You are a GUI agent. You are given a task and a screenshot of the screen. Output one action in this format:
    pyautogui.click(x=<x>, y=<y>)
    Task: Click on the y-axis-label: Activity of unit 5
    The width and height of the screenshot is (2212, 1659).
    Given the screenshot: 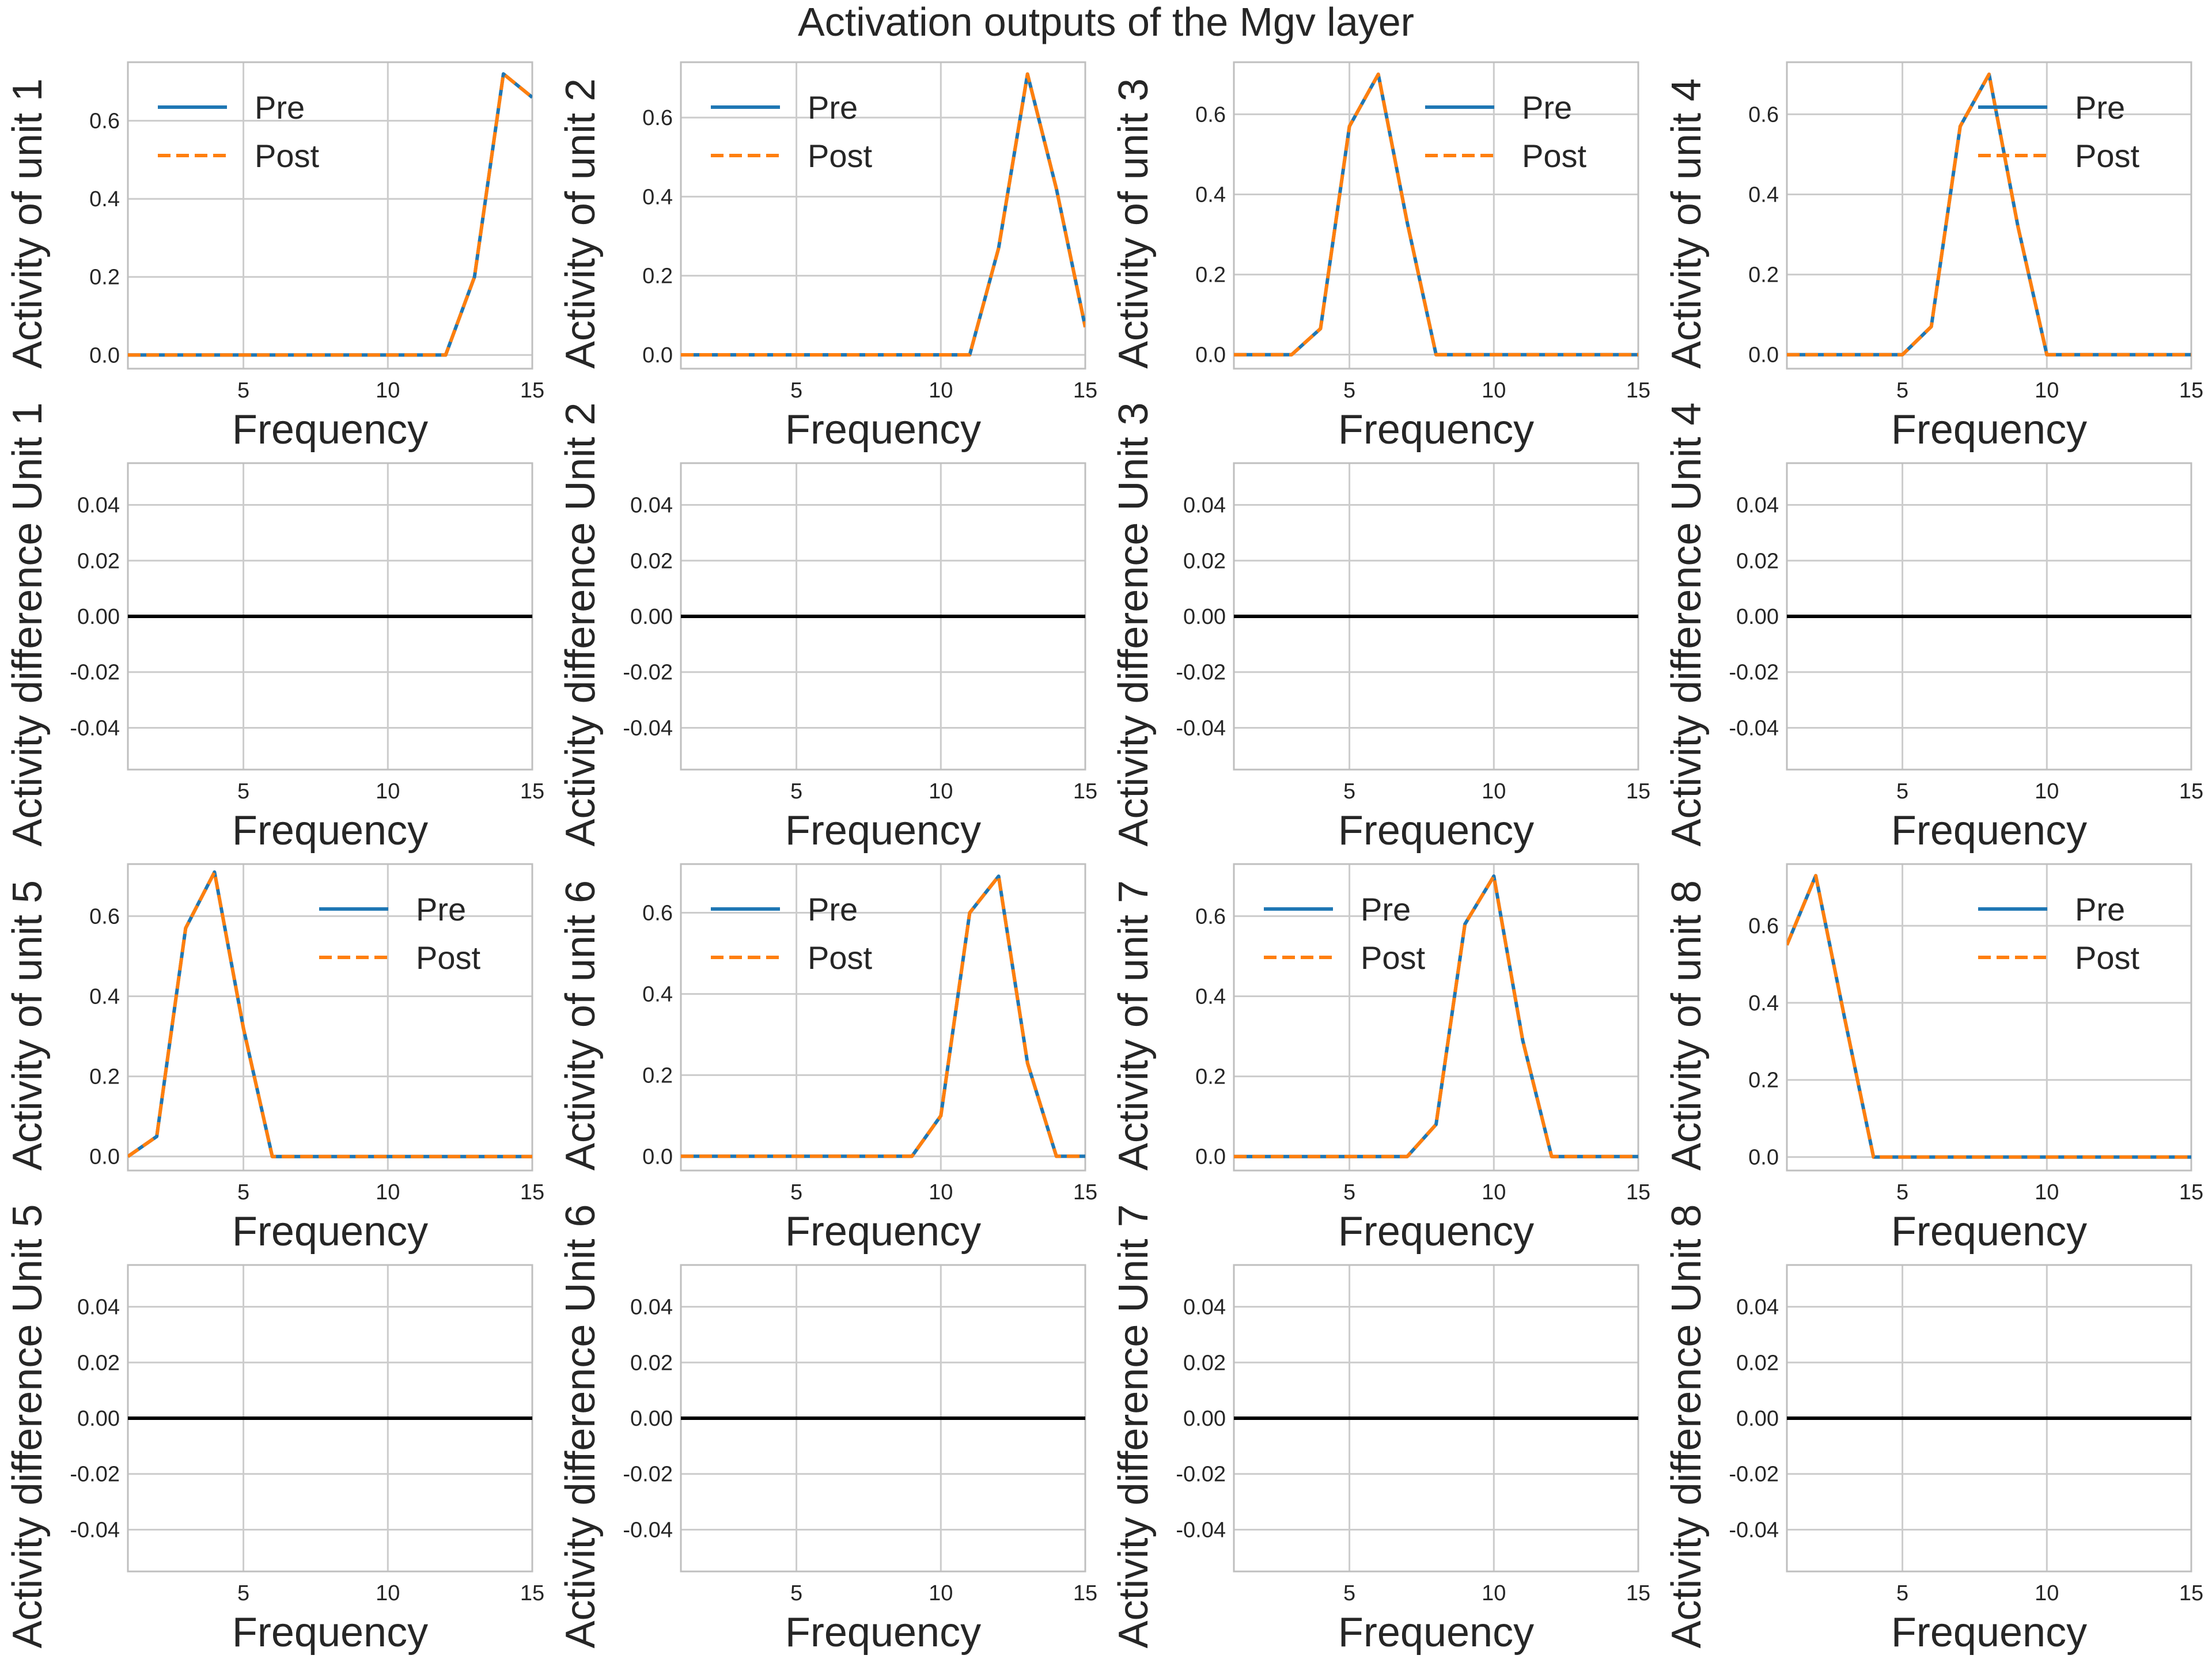 What is the action you would take?
    pyautogui.click(x=28, y=1025)
    